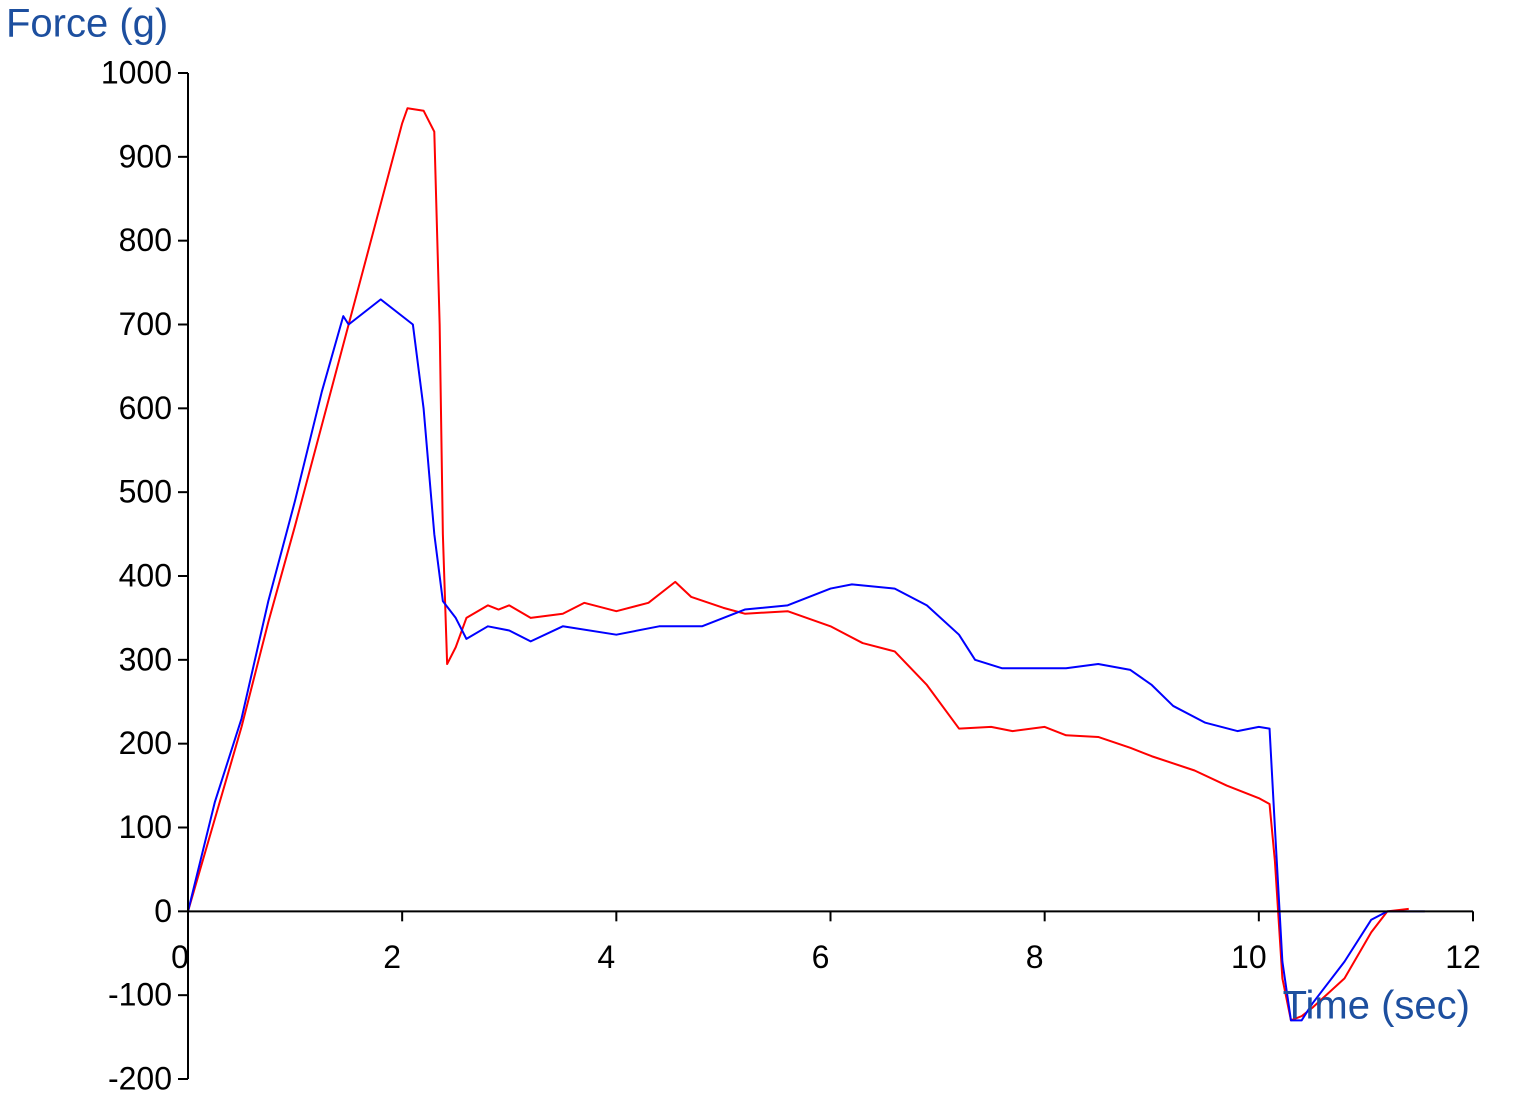  What do you see at coordinates (145, 156) in the screenshot?
I see `y-tick-label: 900` at bounding box center [145, 156].